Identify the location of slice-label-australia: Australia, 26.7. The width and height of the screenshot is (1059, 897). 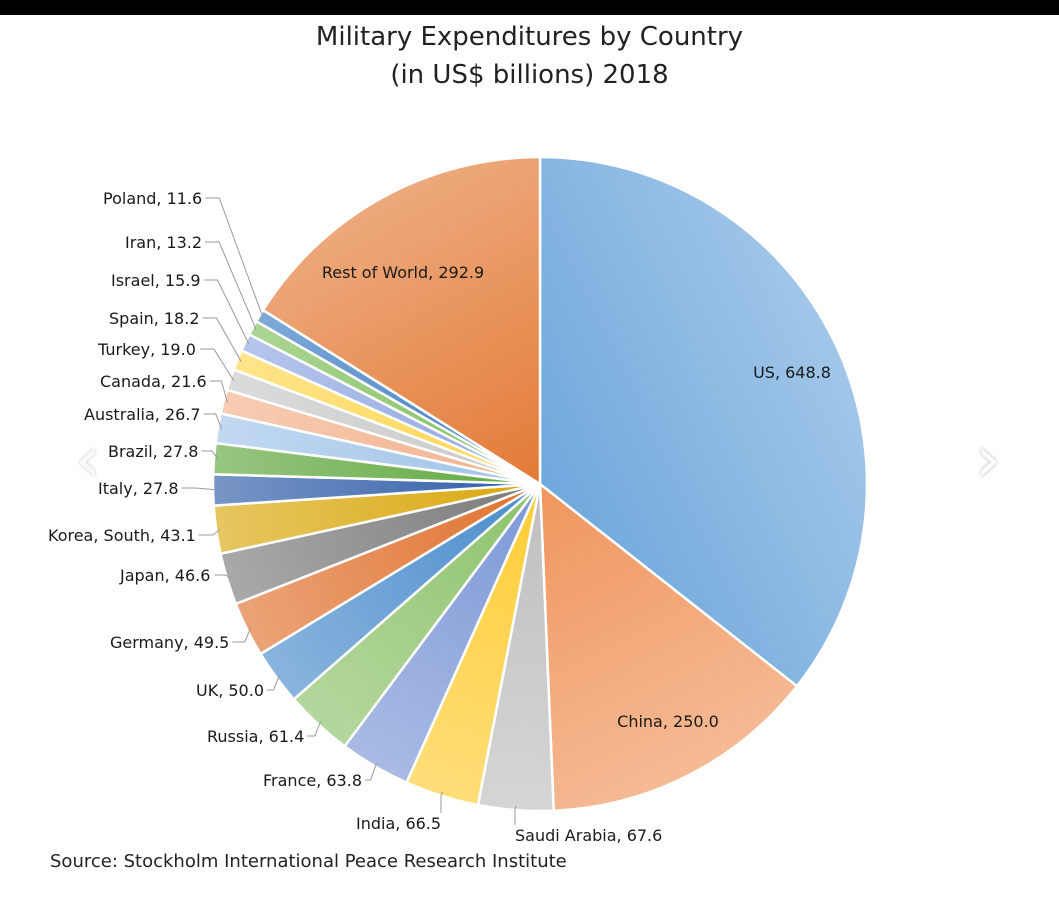
(142, 414).